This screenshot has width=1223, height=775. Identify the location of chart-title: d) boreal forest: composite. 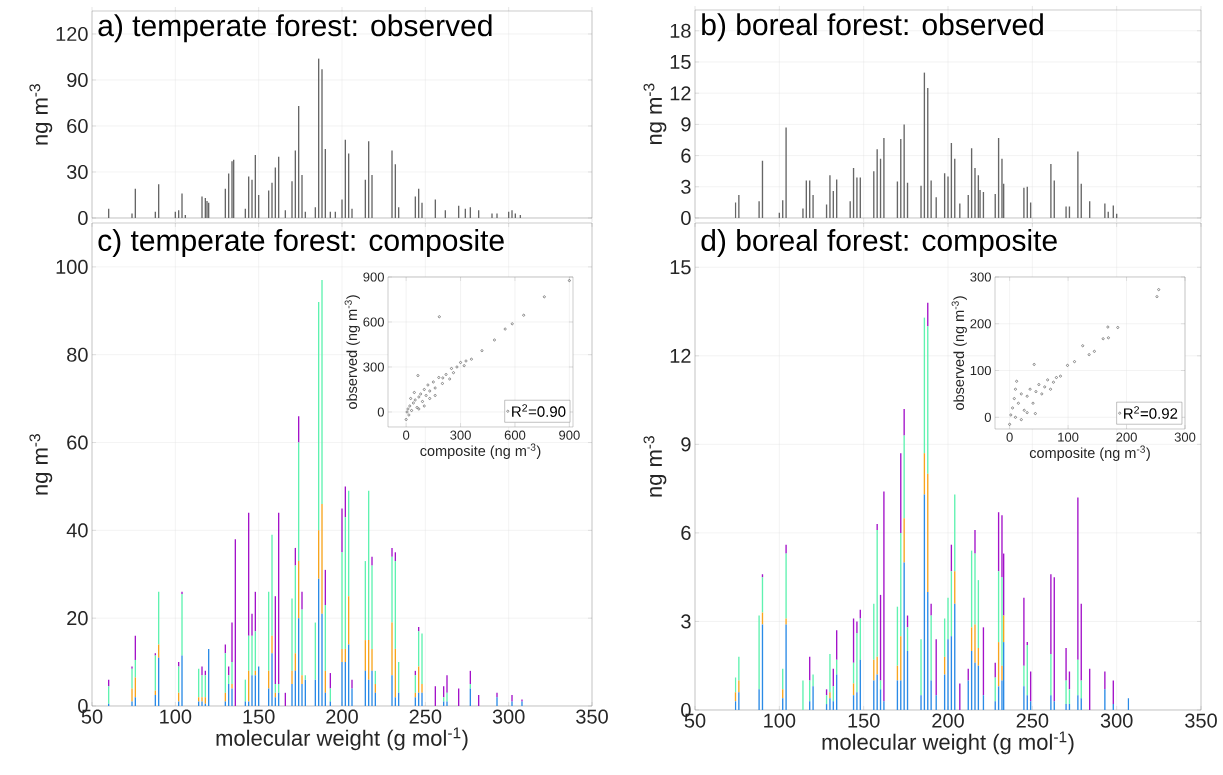
(879, 243).